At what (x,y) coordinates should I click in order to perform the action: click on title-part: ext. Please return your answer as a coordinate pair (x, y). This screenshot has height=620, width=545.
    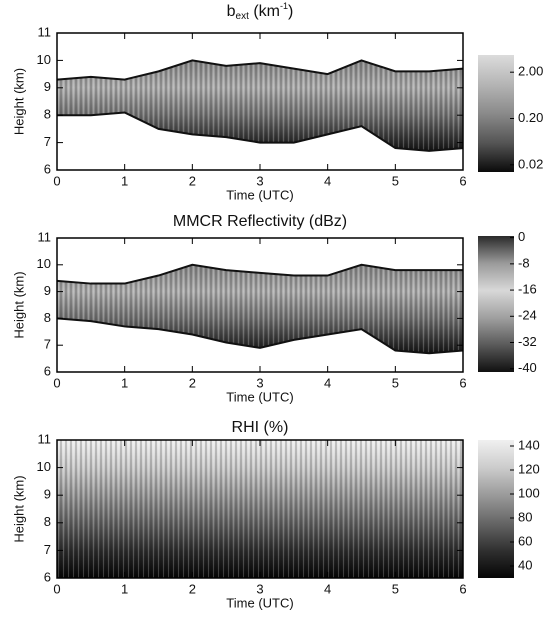
    Looking at the image, I should click on (243, 16).